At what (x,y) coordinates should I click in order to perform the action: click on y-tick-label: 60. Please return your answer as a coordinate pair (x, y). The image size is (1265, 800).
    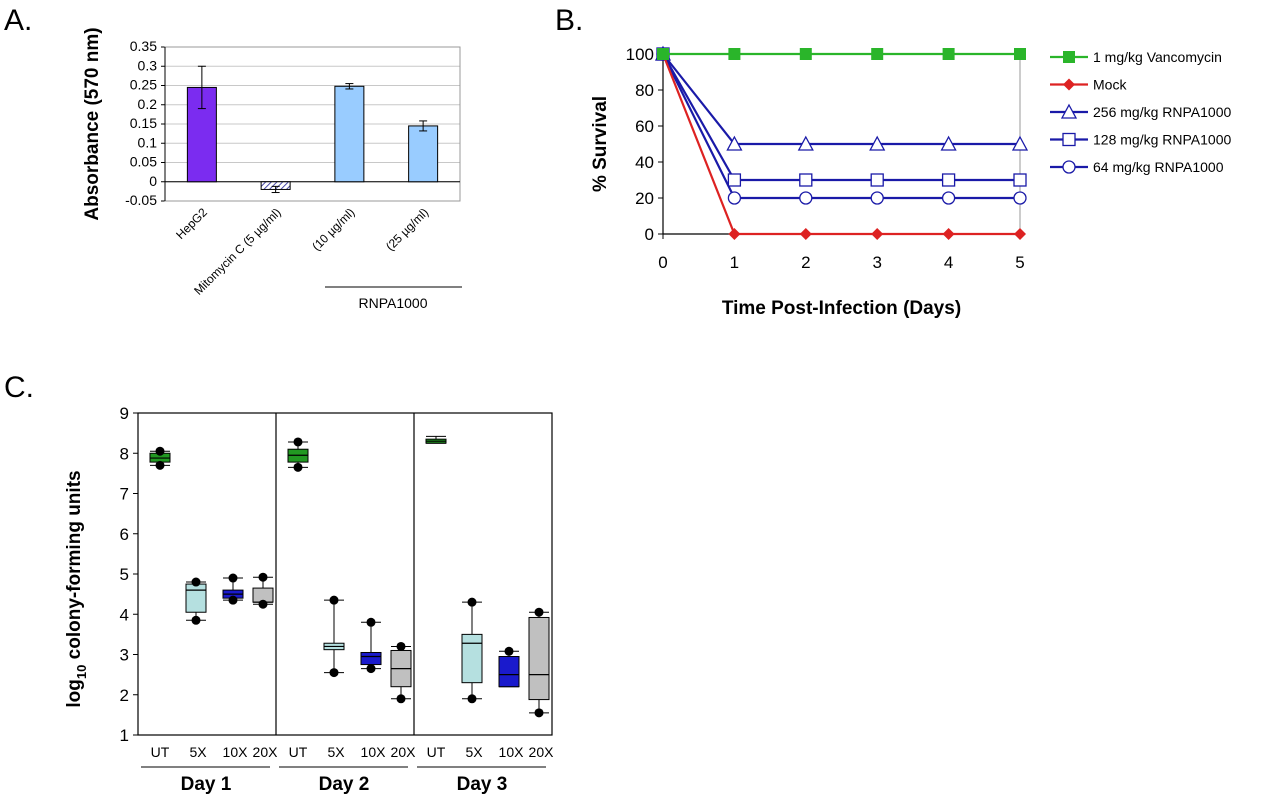
    Looking at the image, I should click on (644, 126).